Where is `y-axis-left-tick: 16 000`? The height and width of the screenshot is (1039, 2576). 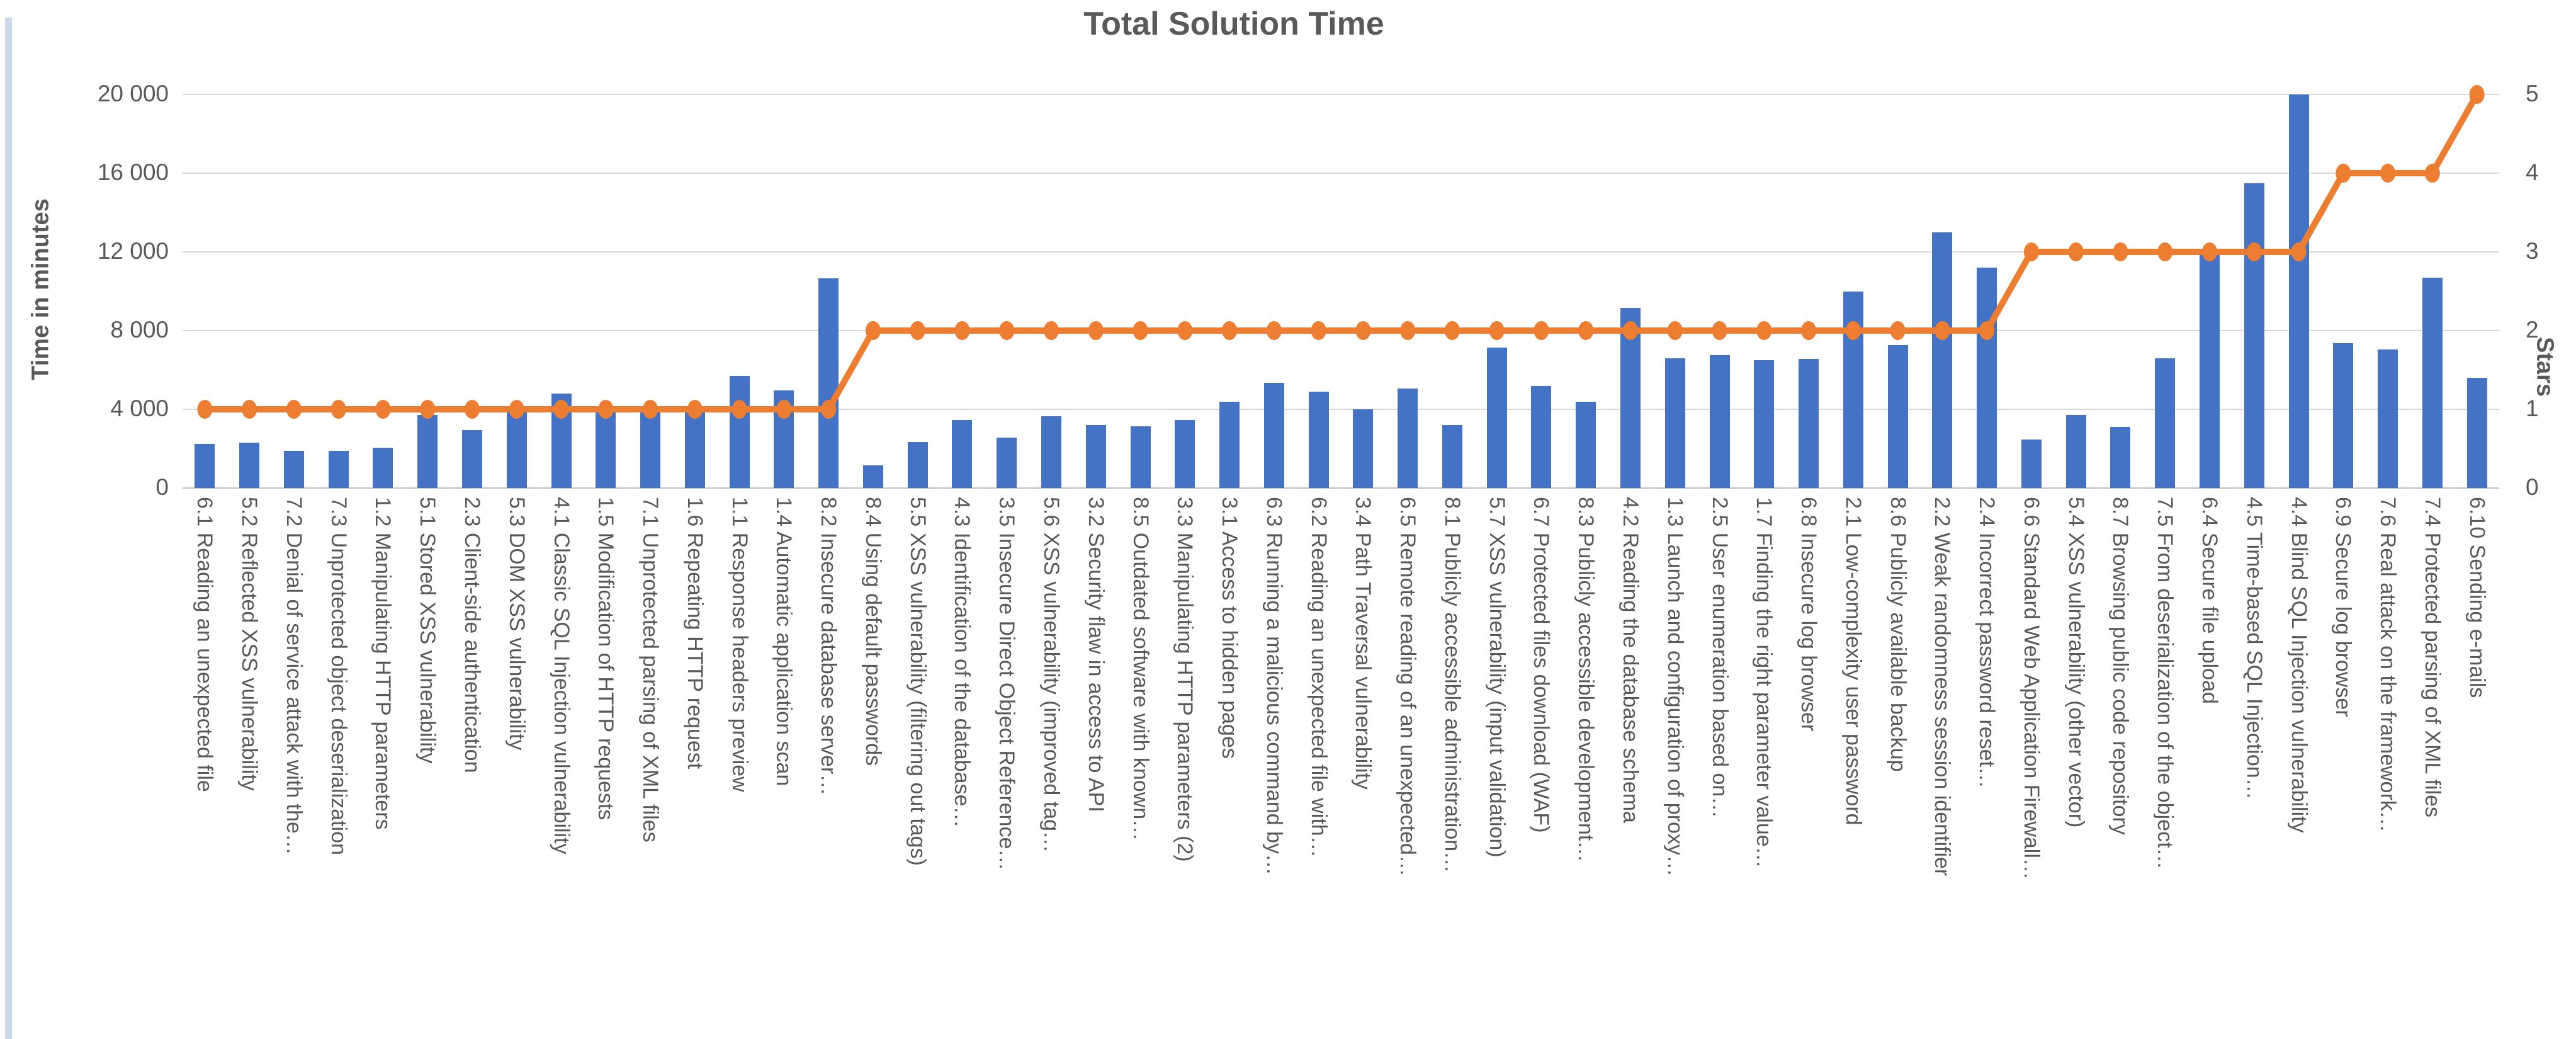 y-axis-left-tick: 16 000 is located at coordinates (133, 172).